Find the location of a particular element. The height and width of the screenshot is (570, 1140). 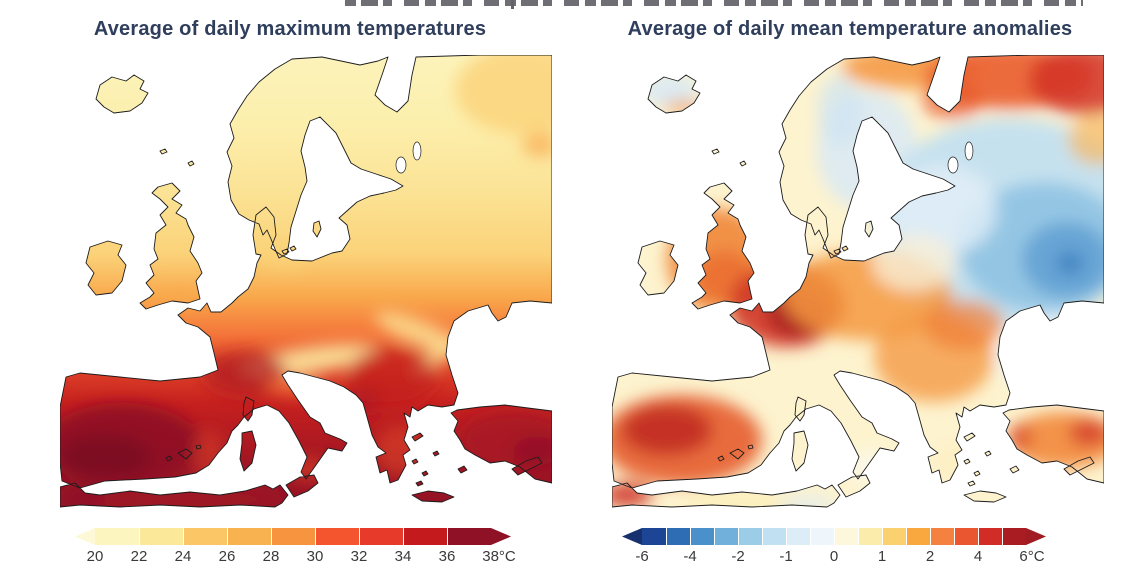

colorbar-tick: 32 is located at coordinates (359, 556).